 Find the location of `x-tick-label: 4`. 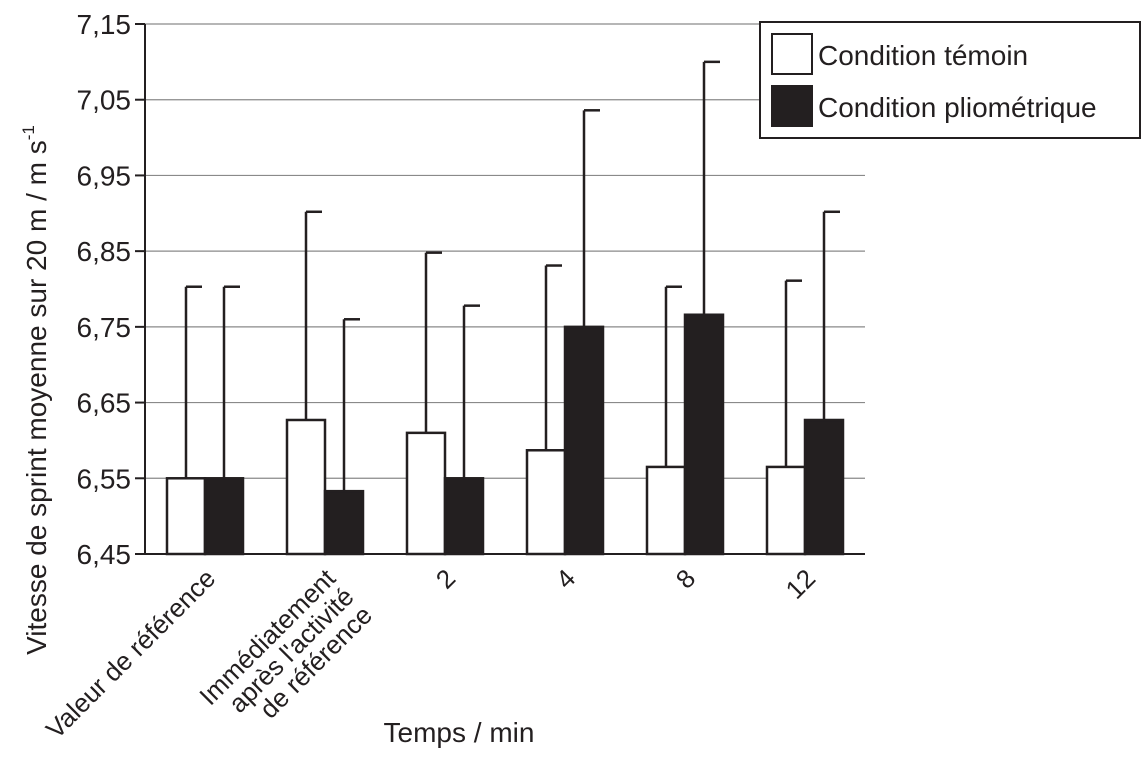

x-tick-label: 4 is located at coordinates (565, 578).